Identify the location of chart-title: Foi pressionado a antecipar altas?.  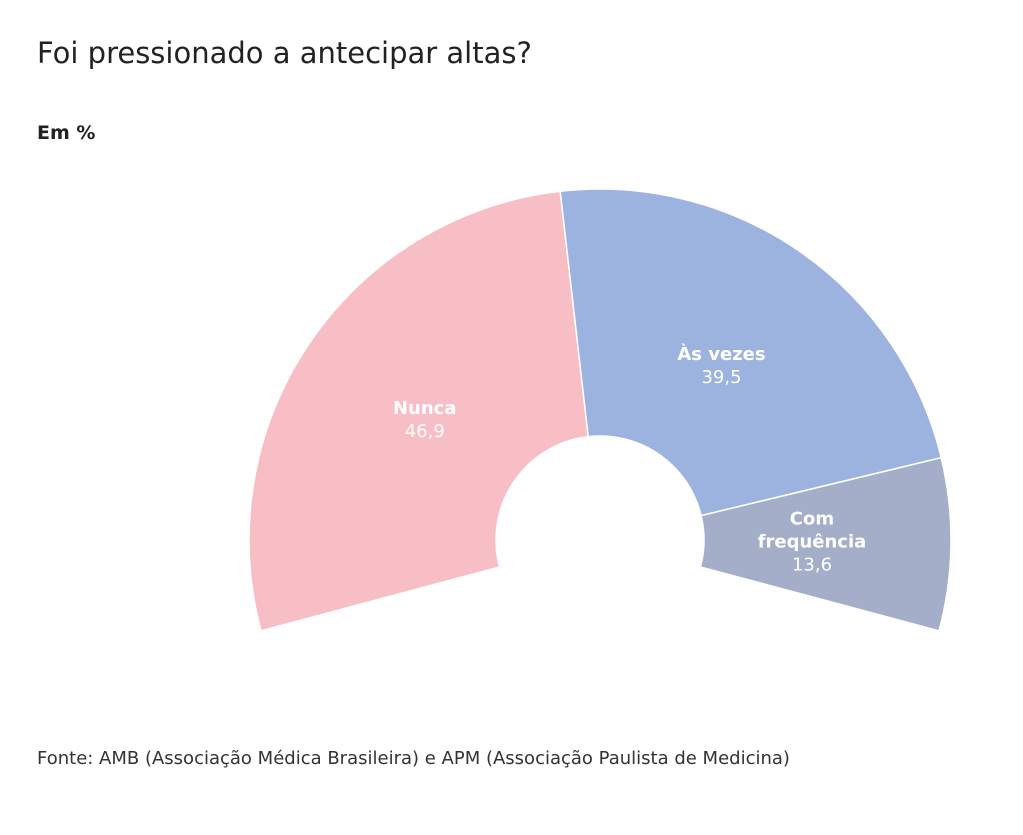
(284, 53).